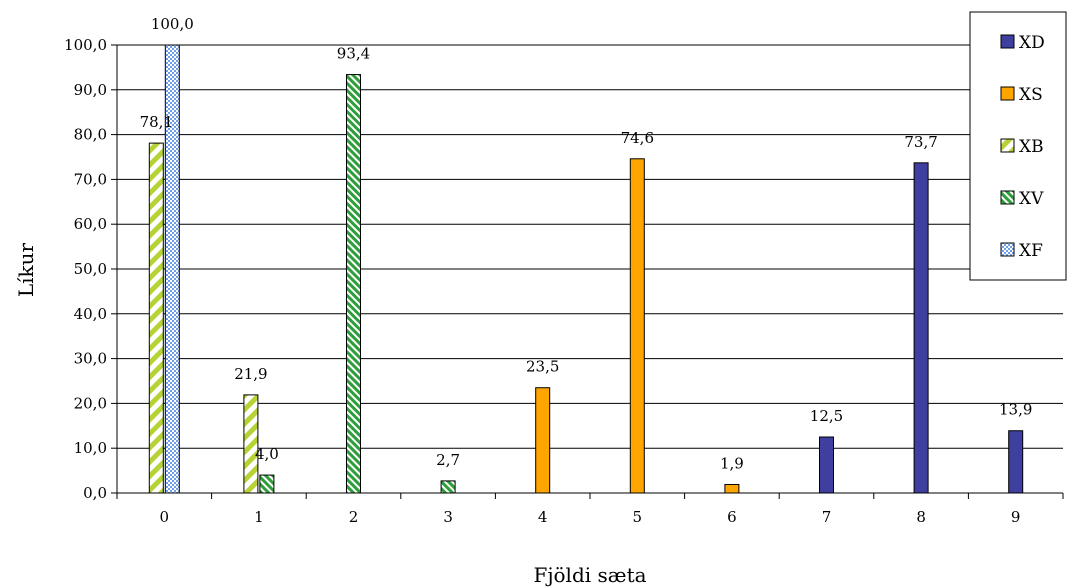  I want to click on legend-box, so click(1018, 146).